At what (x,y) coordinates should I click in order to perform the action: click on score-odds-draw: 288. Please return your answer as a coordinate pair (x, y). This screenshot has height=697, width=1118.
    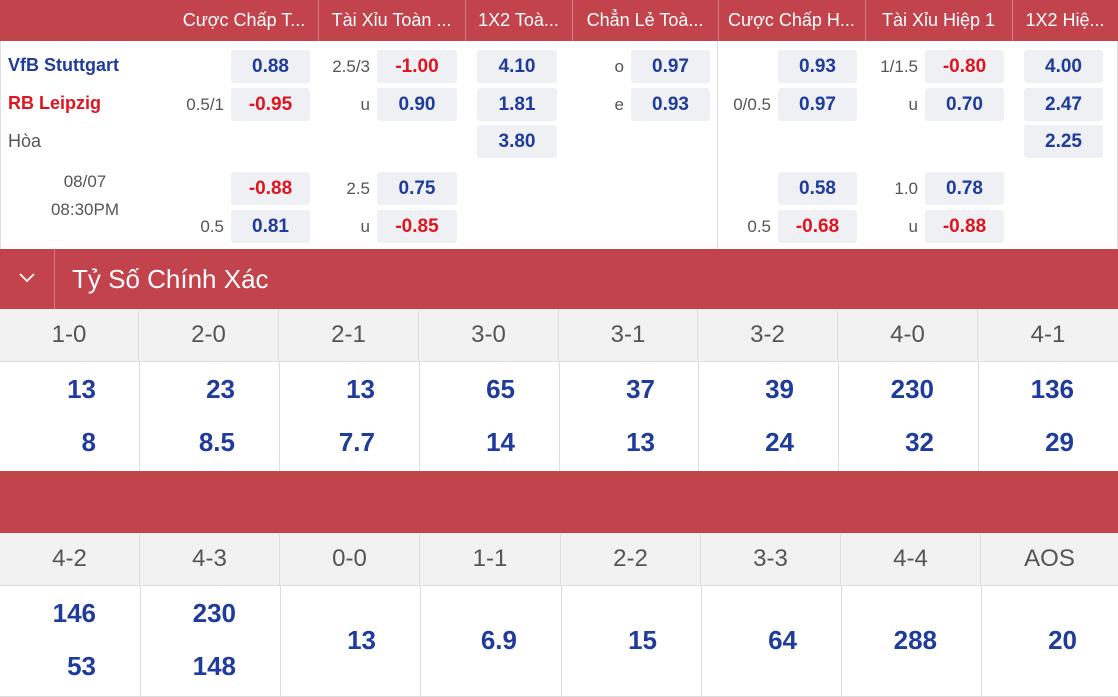
    Looking at the image, I should click on (915, 640).